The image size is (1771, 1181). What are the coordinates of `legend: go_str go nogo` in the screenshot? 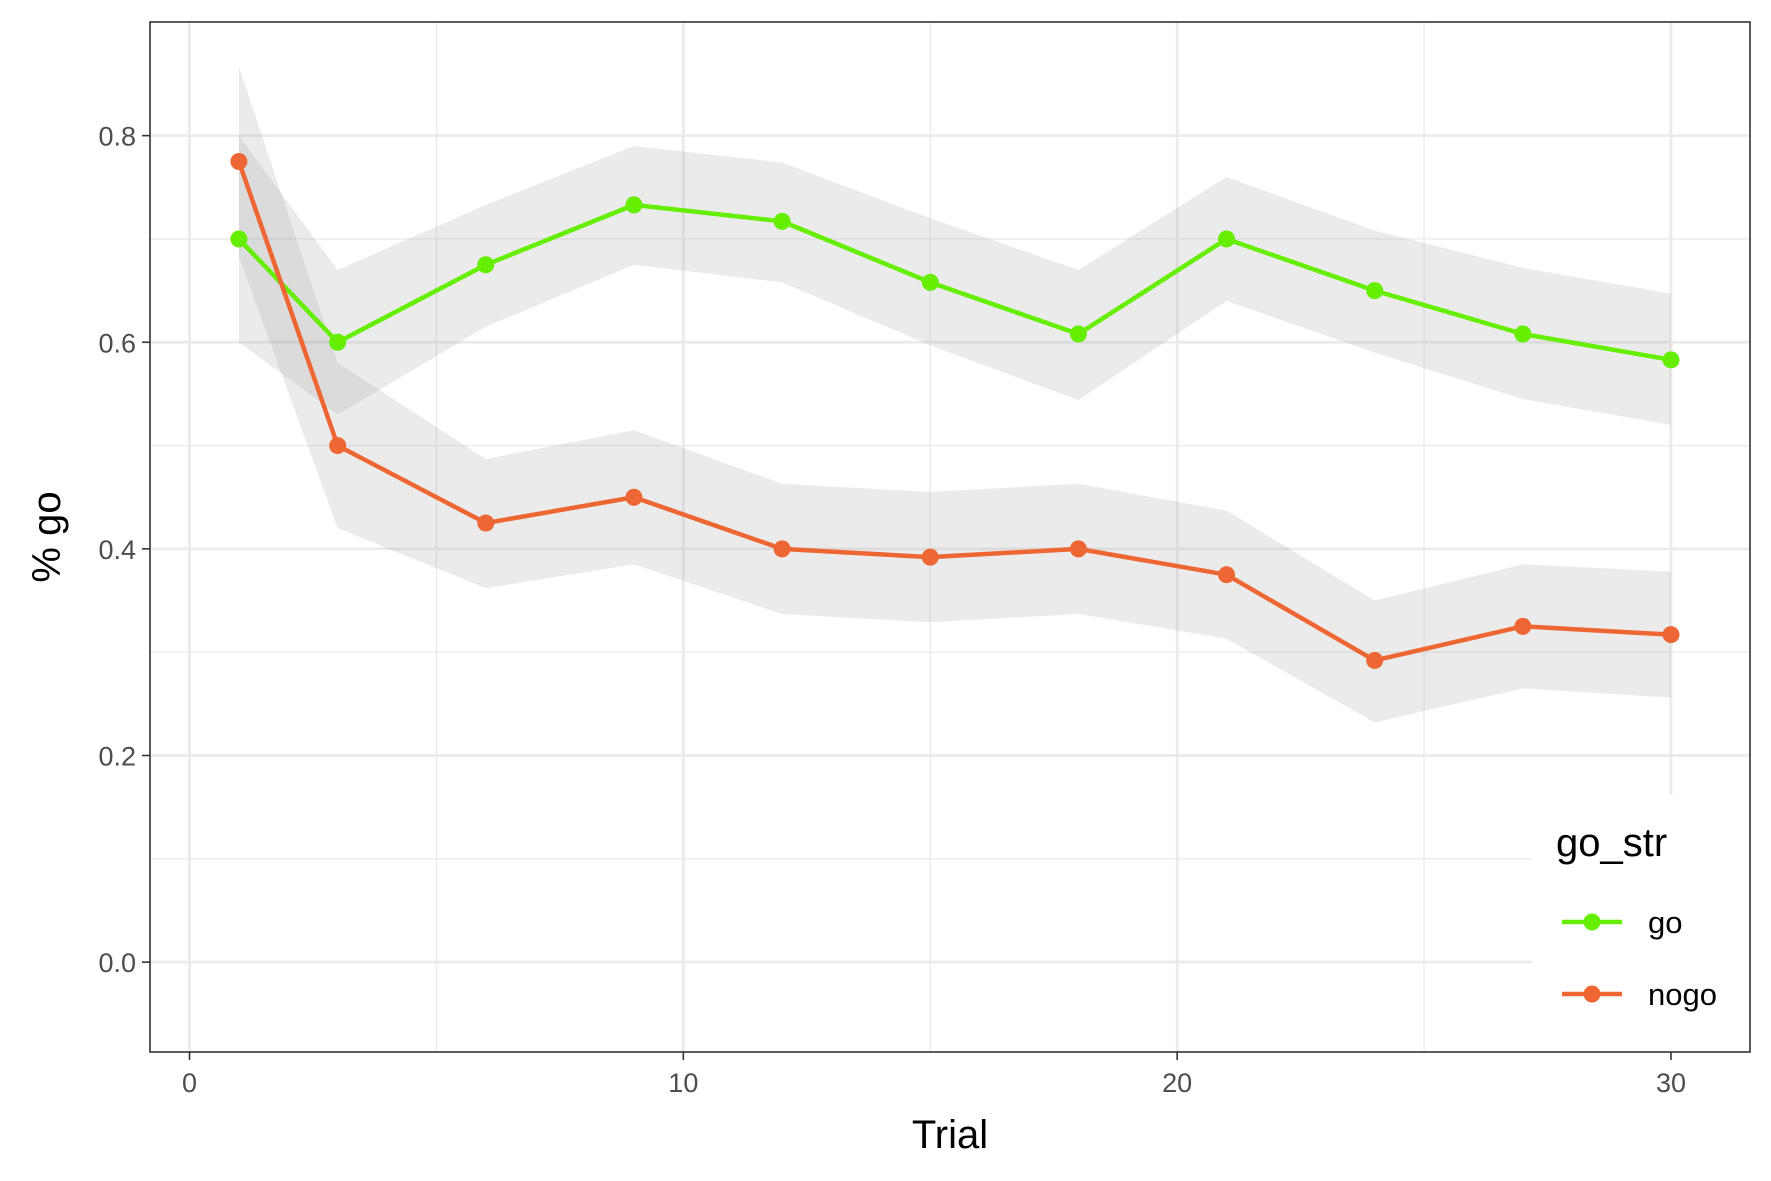 It's located at (1641, 926).